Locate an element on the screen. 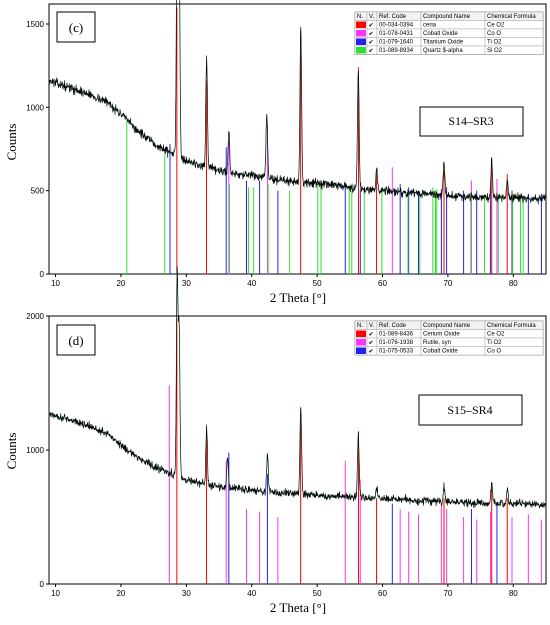 This screenshot has width=550, height=625. legend-ref-code: 01-089-8934 is located at coordinates (396, 51).